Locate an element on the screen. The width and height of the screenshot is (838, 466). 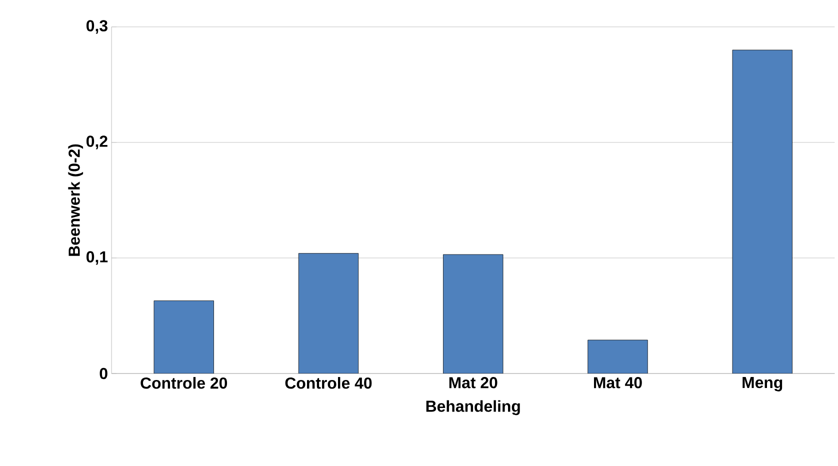
x-tick-label: Mat 40 is located at coordinates (618, 382).